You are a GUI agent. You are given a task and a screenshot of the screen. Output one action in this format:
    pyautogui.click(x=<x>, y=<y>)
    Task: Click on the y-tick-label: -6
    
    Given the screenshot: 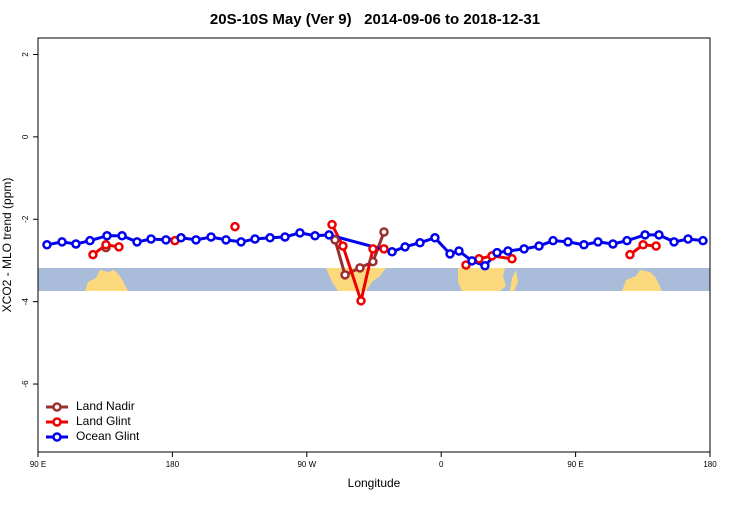 What is the action you would take?
    pyautogui.click(x=25, y=384)
    